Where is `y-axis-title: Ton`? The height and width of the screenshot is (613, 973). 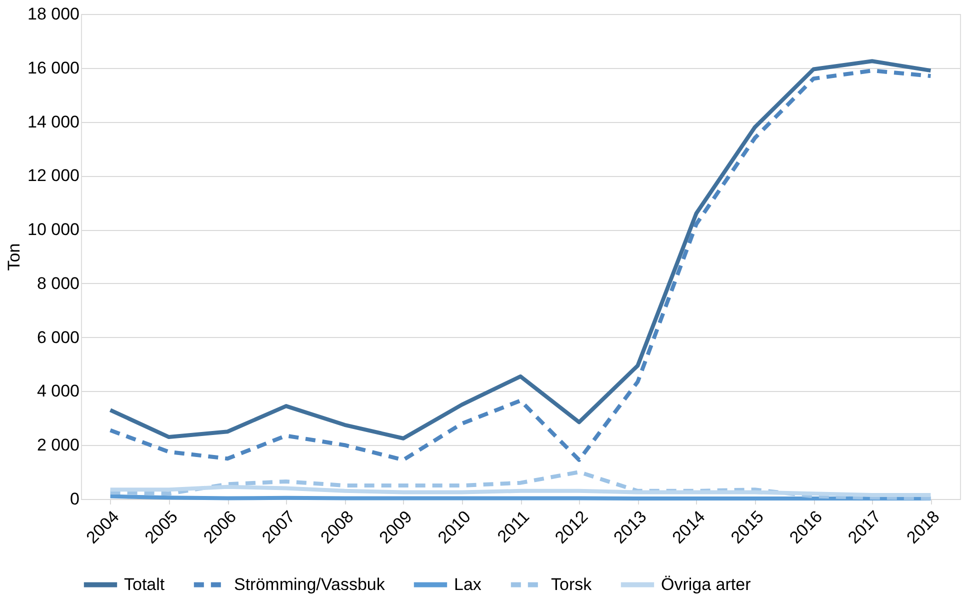 y-axis-title: Ton is located at coordinates (14, 257).